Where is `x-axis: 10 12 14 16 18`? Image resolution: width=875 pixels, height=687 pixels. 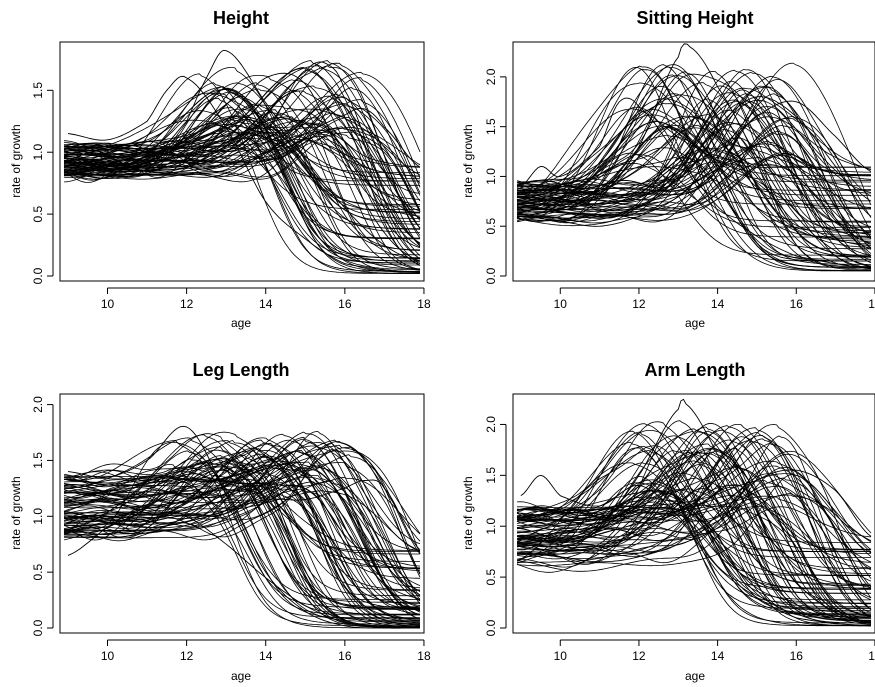
x-axis: 10 12 14 16 18 is located at coordinates (266, 651).